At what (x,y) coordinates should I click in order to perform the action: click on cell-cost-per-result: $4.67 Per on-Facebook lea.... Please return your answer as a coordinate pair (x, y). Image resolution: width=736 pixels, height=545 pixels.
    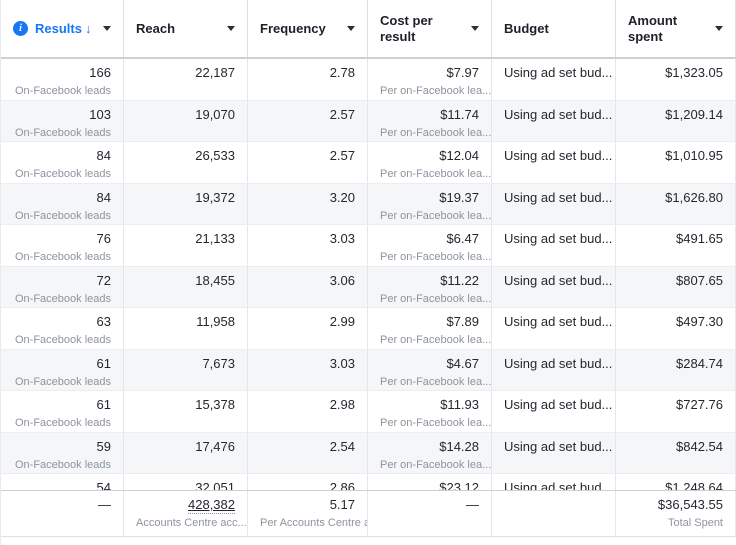
    Looking at the image, I should click on (430, 369).